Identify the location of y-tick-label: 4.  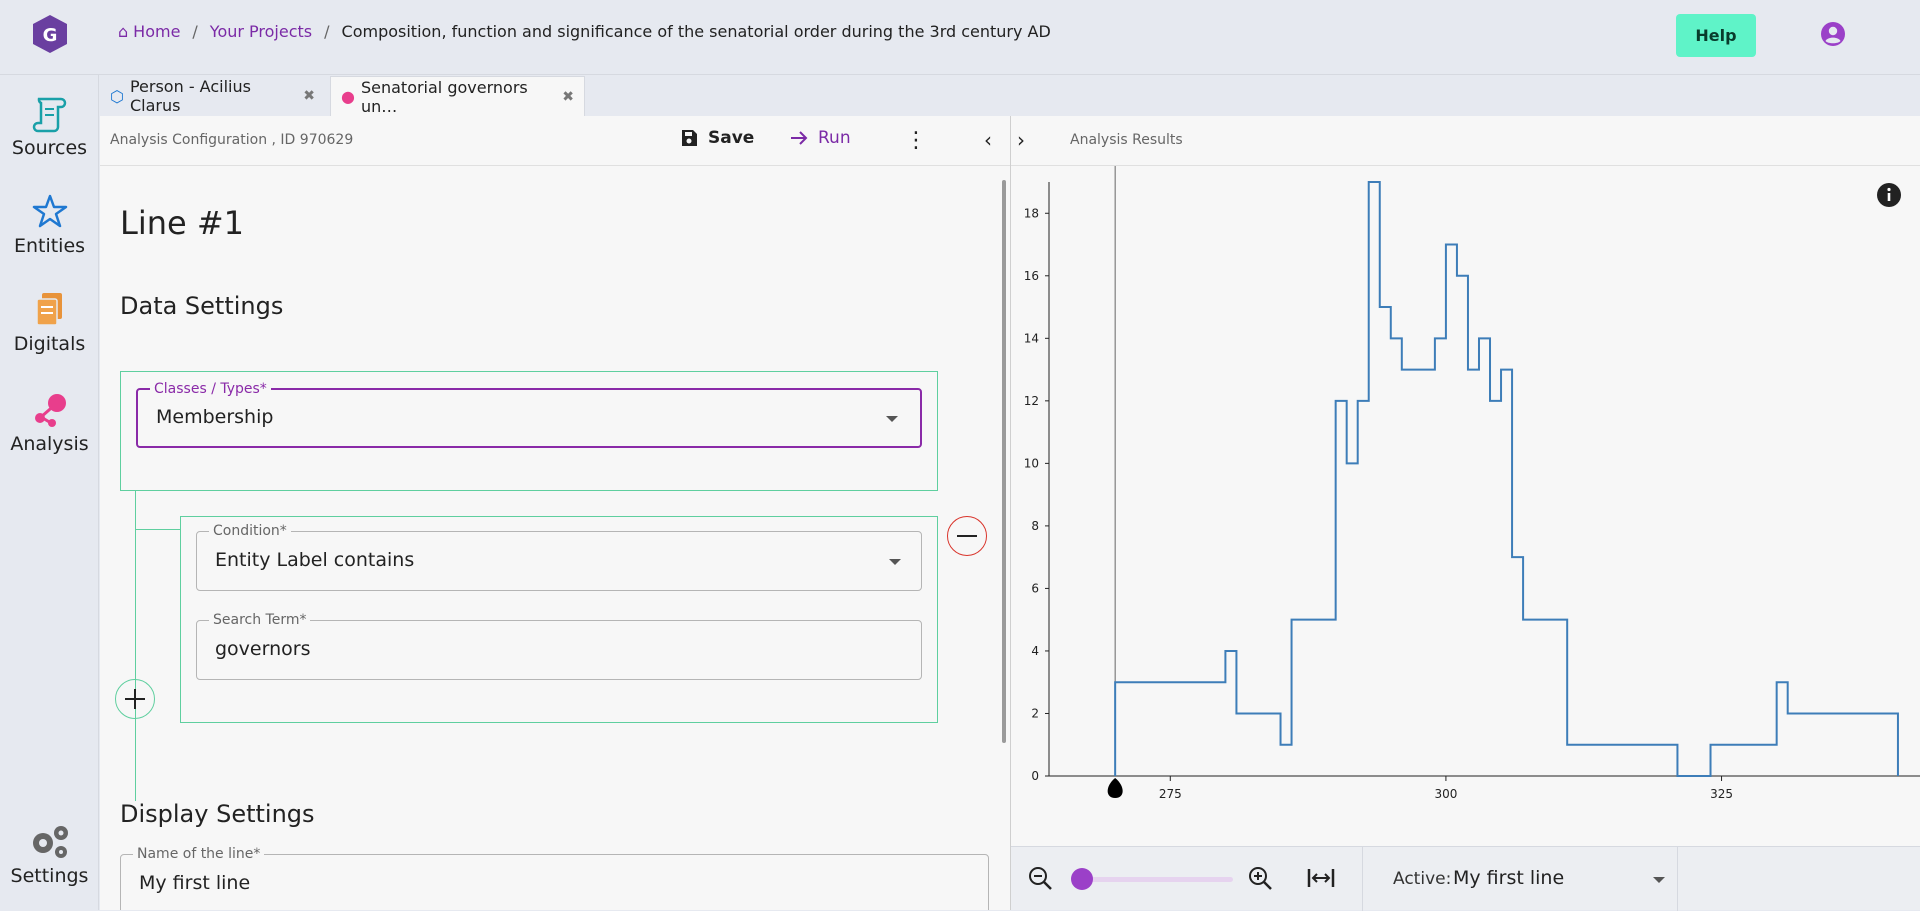
(1035, 651).